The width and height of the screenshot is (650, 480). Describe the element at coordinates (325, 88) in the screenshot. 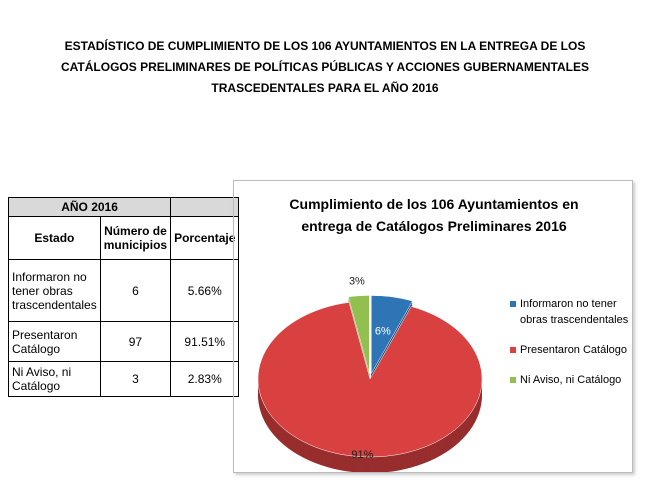

I see `title-line: TRASCEDENTALES PARA EL AÑO 2016` at that location.